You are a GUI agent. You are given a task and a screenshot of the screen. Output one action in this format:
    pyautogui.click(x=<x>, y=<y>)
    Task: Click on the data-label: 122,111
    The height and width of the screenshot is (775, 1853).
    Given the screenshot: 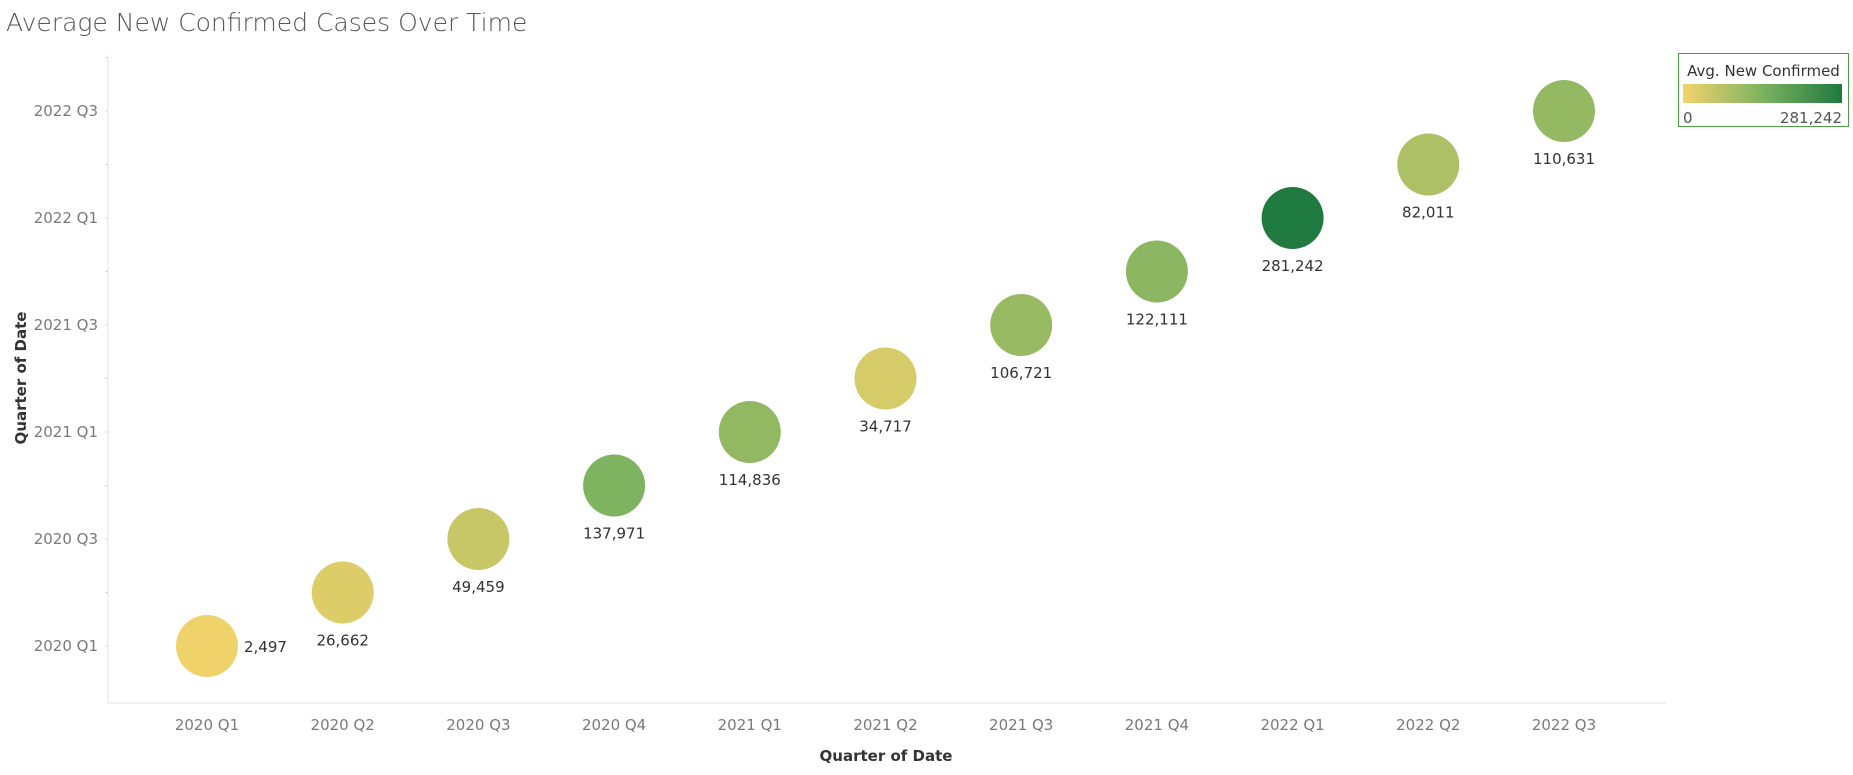 What is the action you would take?
    pyautogui.click(x=1157, y=320)
    